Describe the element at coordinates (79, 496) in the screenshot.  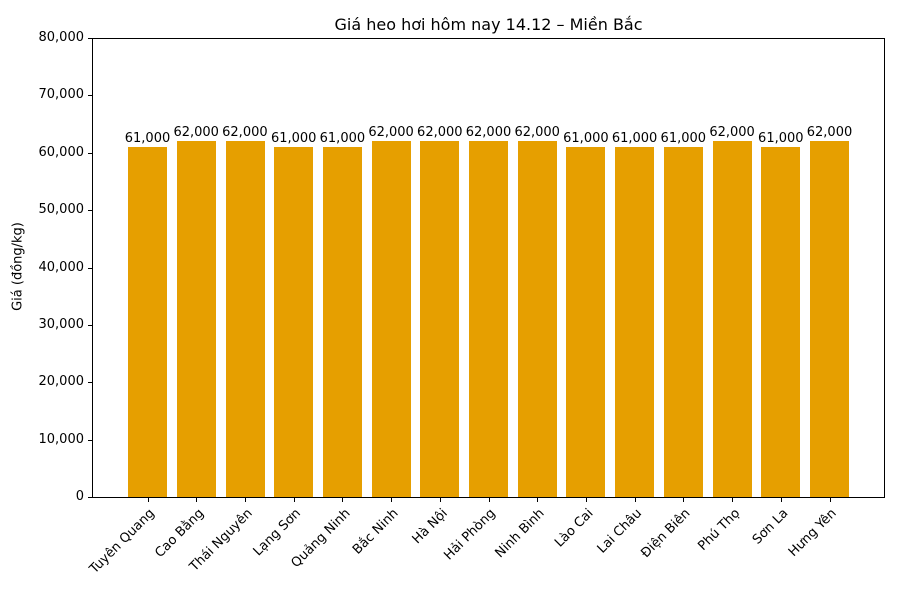
I see `y-tick-label: 0` at that location.